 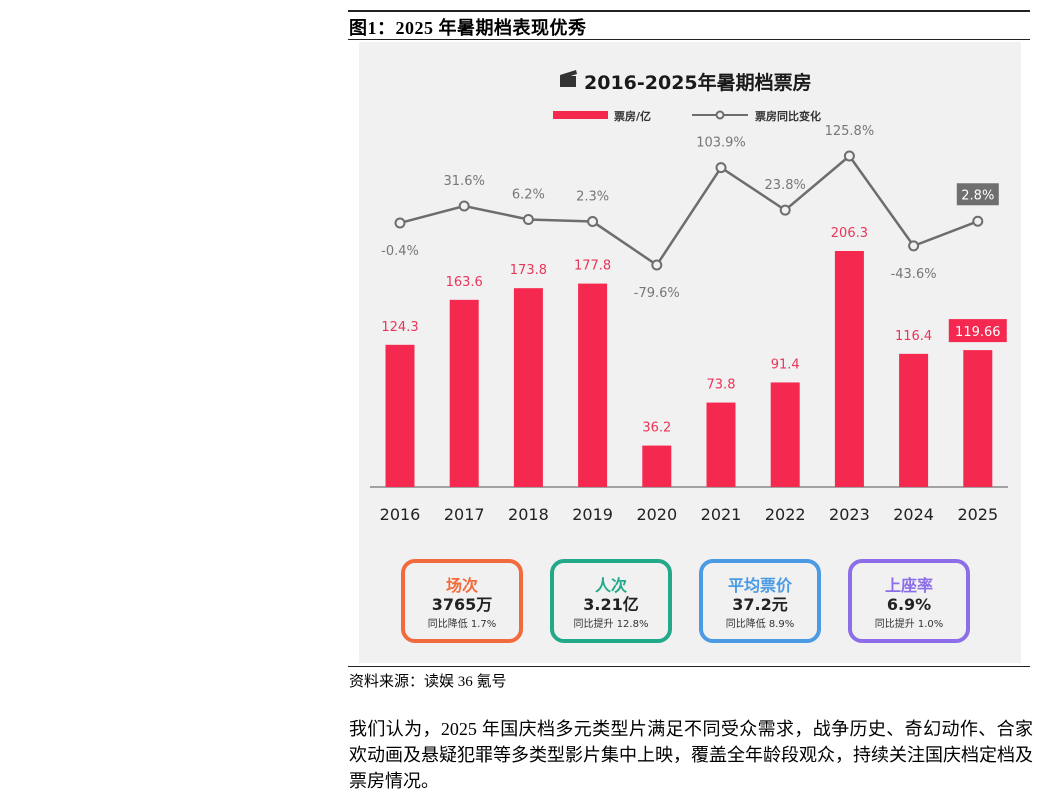 I want to click on yoy-line, so click(x=689, y=210).